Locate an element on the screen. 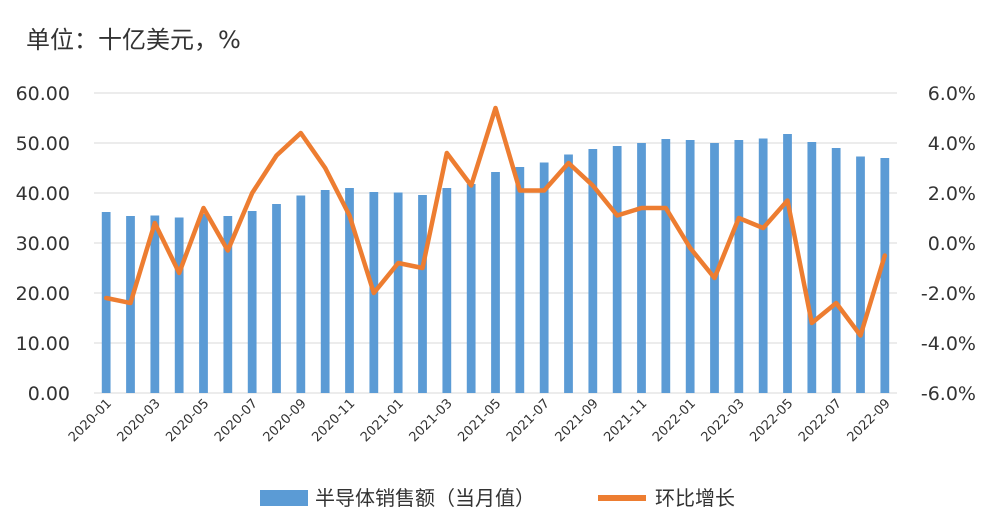 The width and height of the screenshot is (998, 531). x-tick-label: 2021-07 is located at coordinates (528, 420).